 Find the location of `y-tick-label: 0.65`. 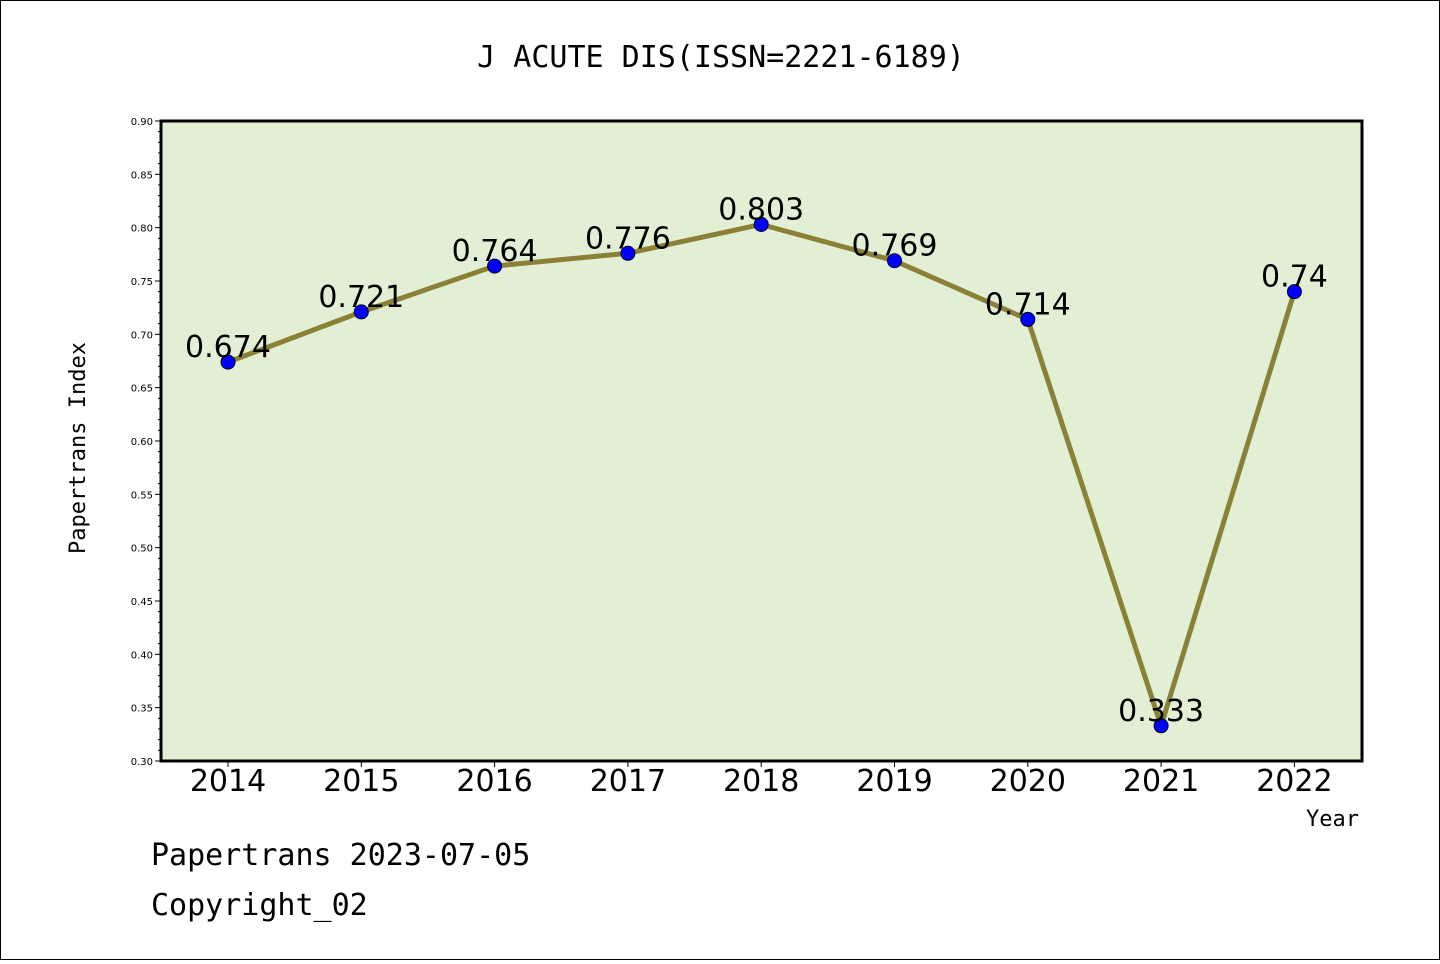

y-tick-label: 0.65 is located at coordinates (142, 389).